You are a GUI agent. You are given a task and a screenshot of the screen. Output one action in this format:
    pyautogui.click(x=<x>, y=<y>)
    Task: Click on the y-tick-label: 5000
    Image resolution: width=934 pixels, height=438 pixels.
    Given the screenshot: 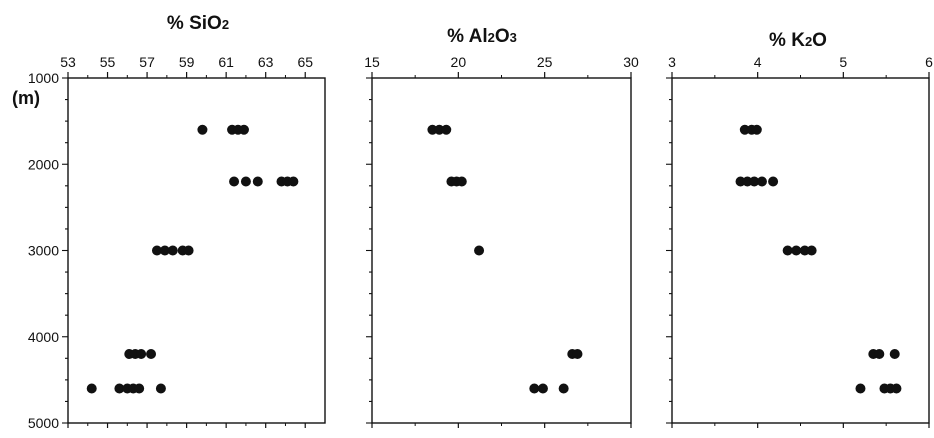 What is the action you would take?
    pyautogui.click(x=43, y=423)
    